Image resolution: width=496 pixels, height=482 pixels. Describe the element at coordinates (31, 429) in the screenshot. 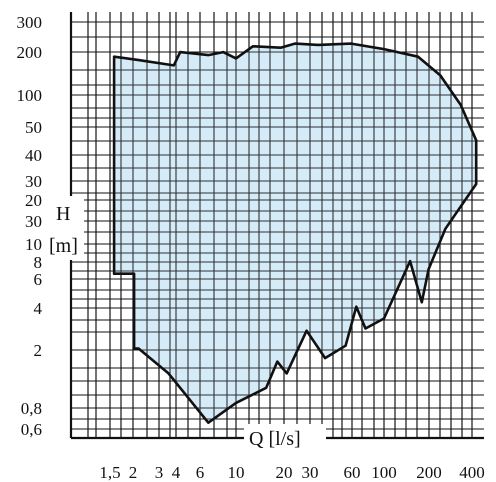

I see `y-tick-label: 0,6` at that location.